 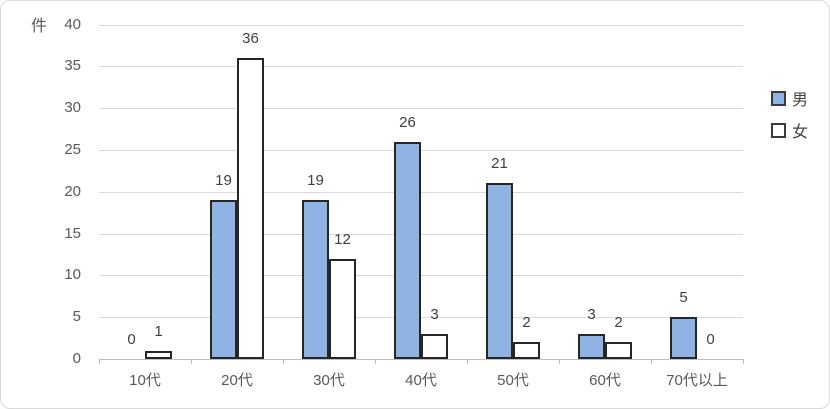 What do you see at coordinates (131, 339) in the screenshot?
I see `data-label-male: 0` at bounding box center [131, 339].